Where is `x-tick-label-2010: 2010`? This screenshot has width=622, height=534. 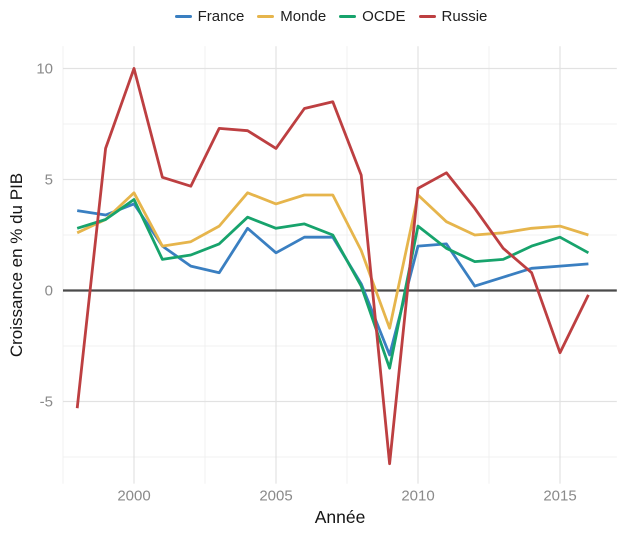
x-tick-label-2010: 2010 is located at coordinates (417, 496).